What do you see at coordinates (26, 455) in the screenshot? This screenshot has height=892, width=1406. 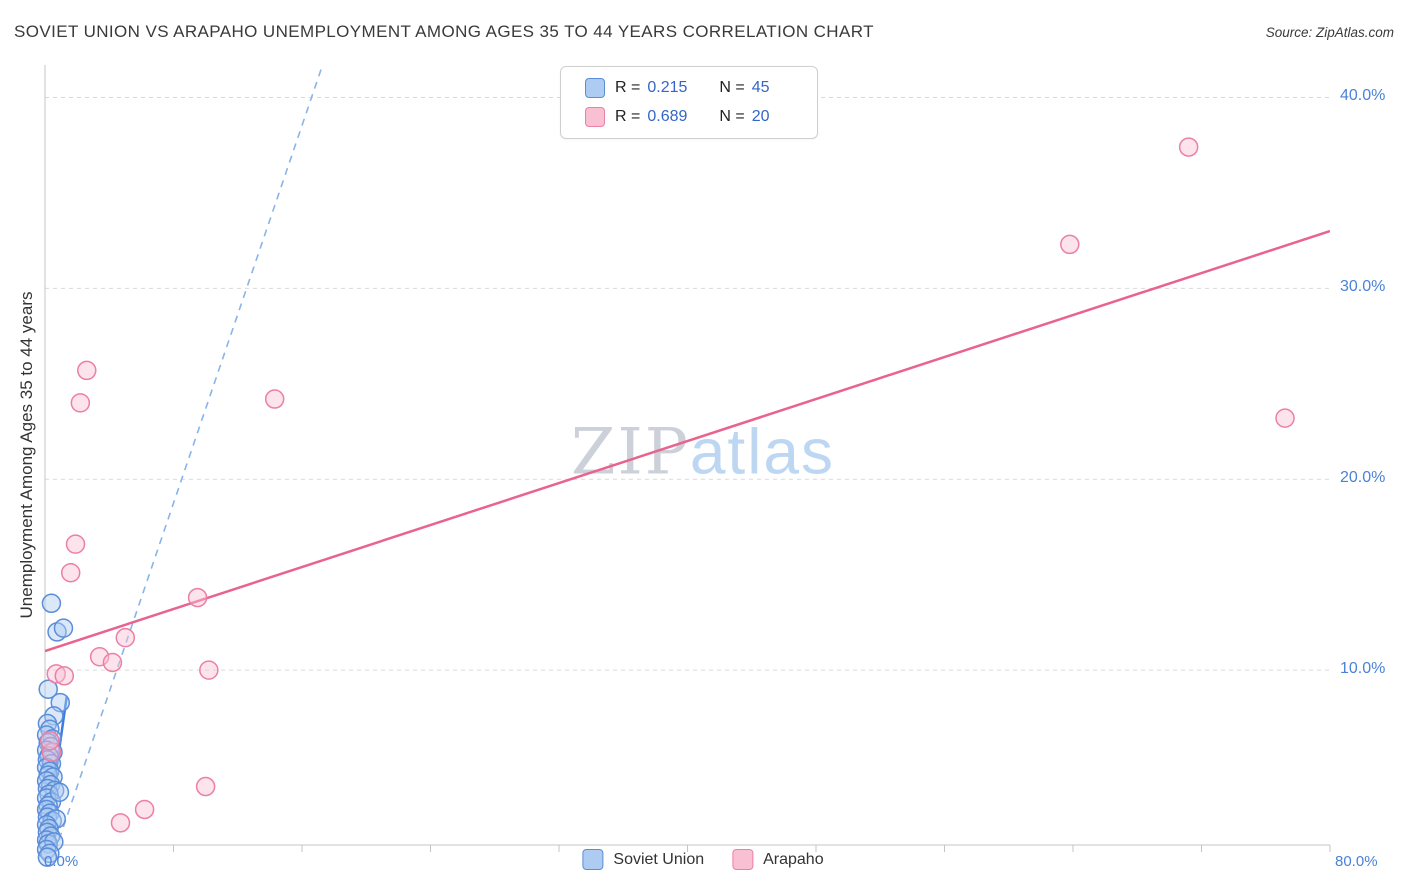 I see `y-axis-label: Unemployment Among Ages 35 to 44 years` at bounding box center [26, 455].